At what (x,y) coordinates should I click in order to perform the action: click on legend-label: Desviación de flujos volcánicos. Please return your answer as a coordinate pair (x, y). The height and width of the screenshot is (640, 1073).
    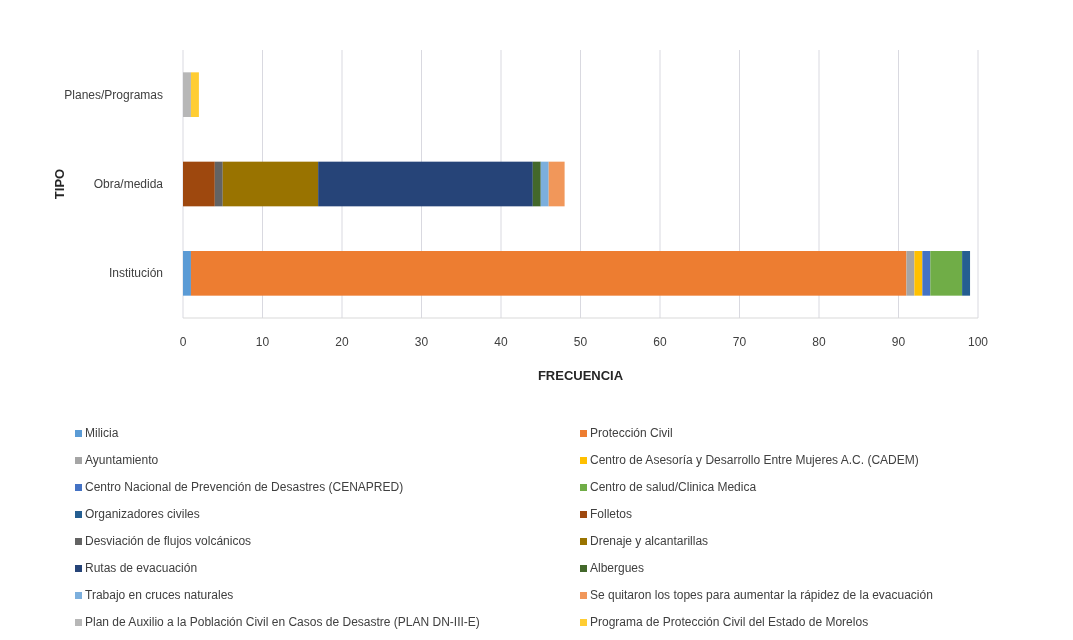
    Looking at the image, I should click on (168, 541).